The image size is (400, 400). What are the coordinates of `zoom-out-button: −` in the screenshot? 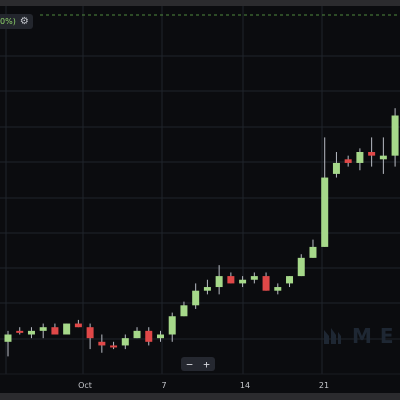 It's located at (189, 364).